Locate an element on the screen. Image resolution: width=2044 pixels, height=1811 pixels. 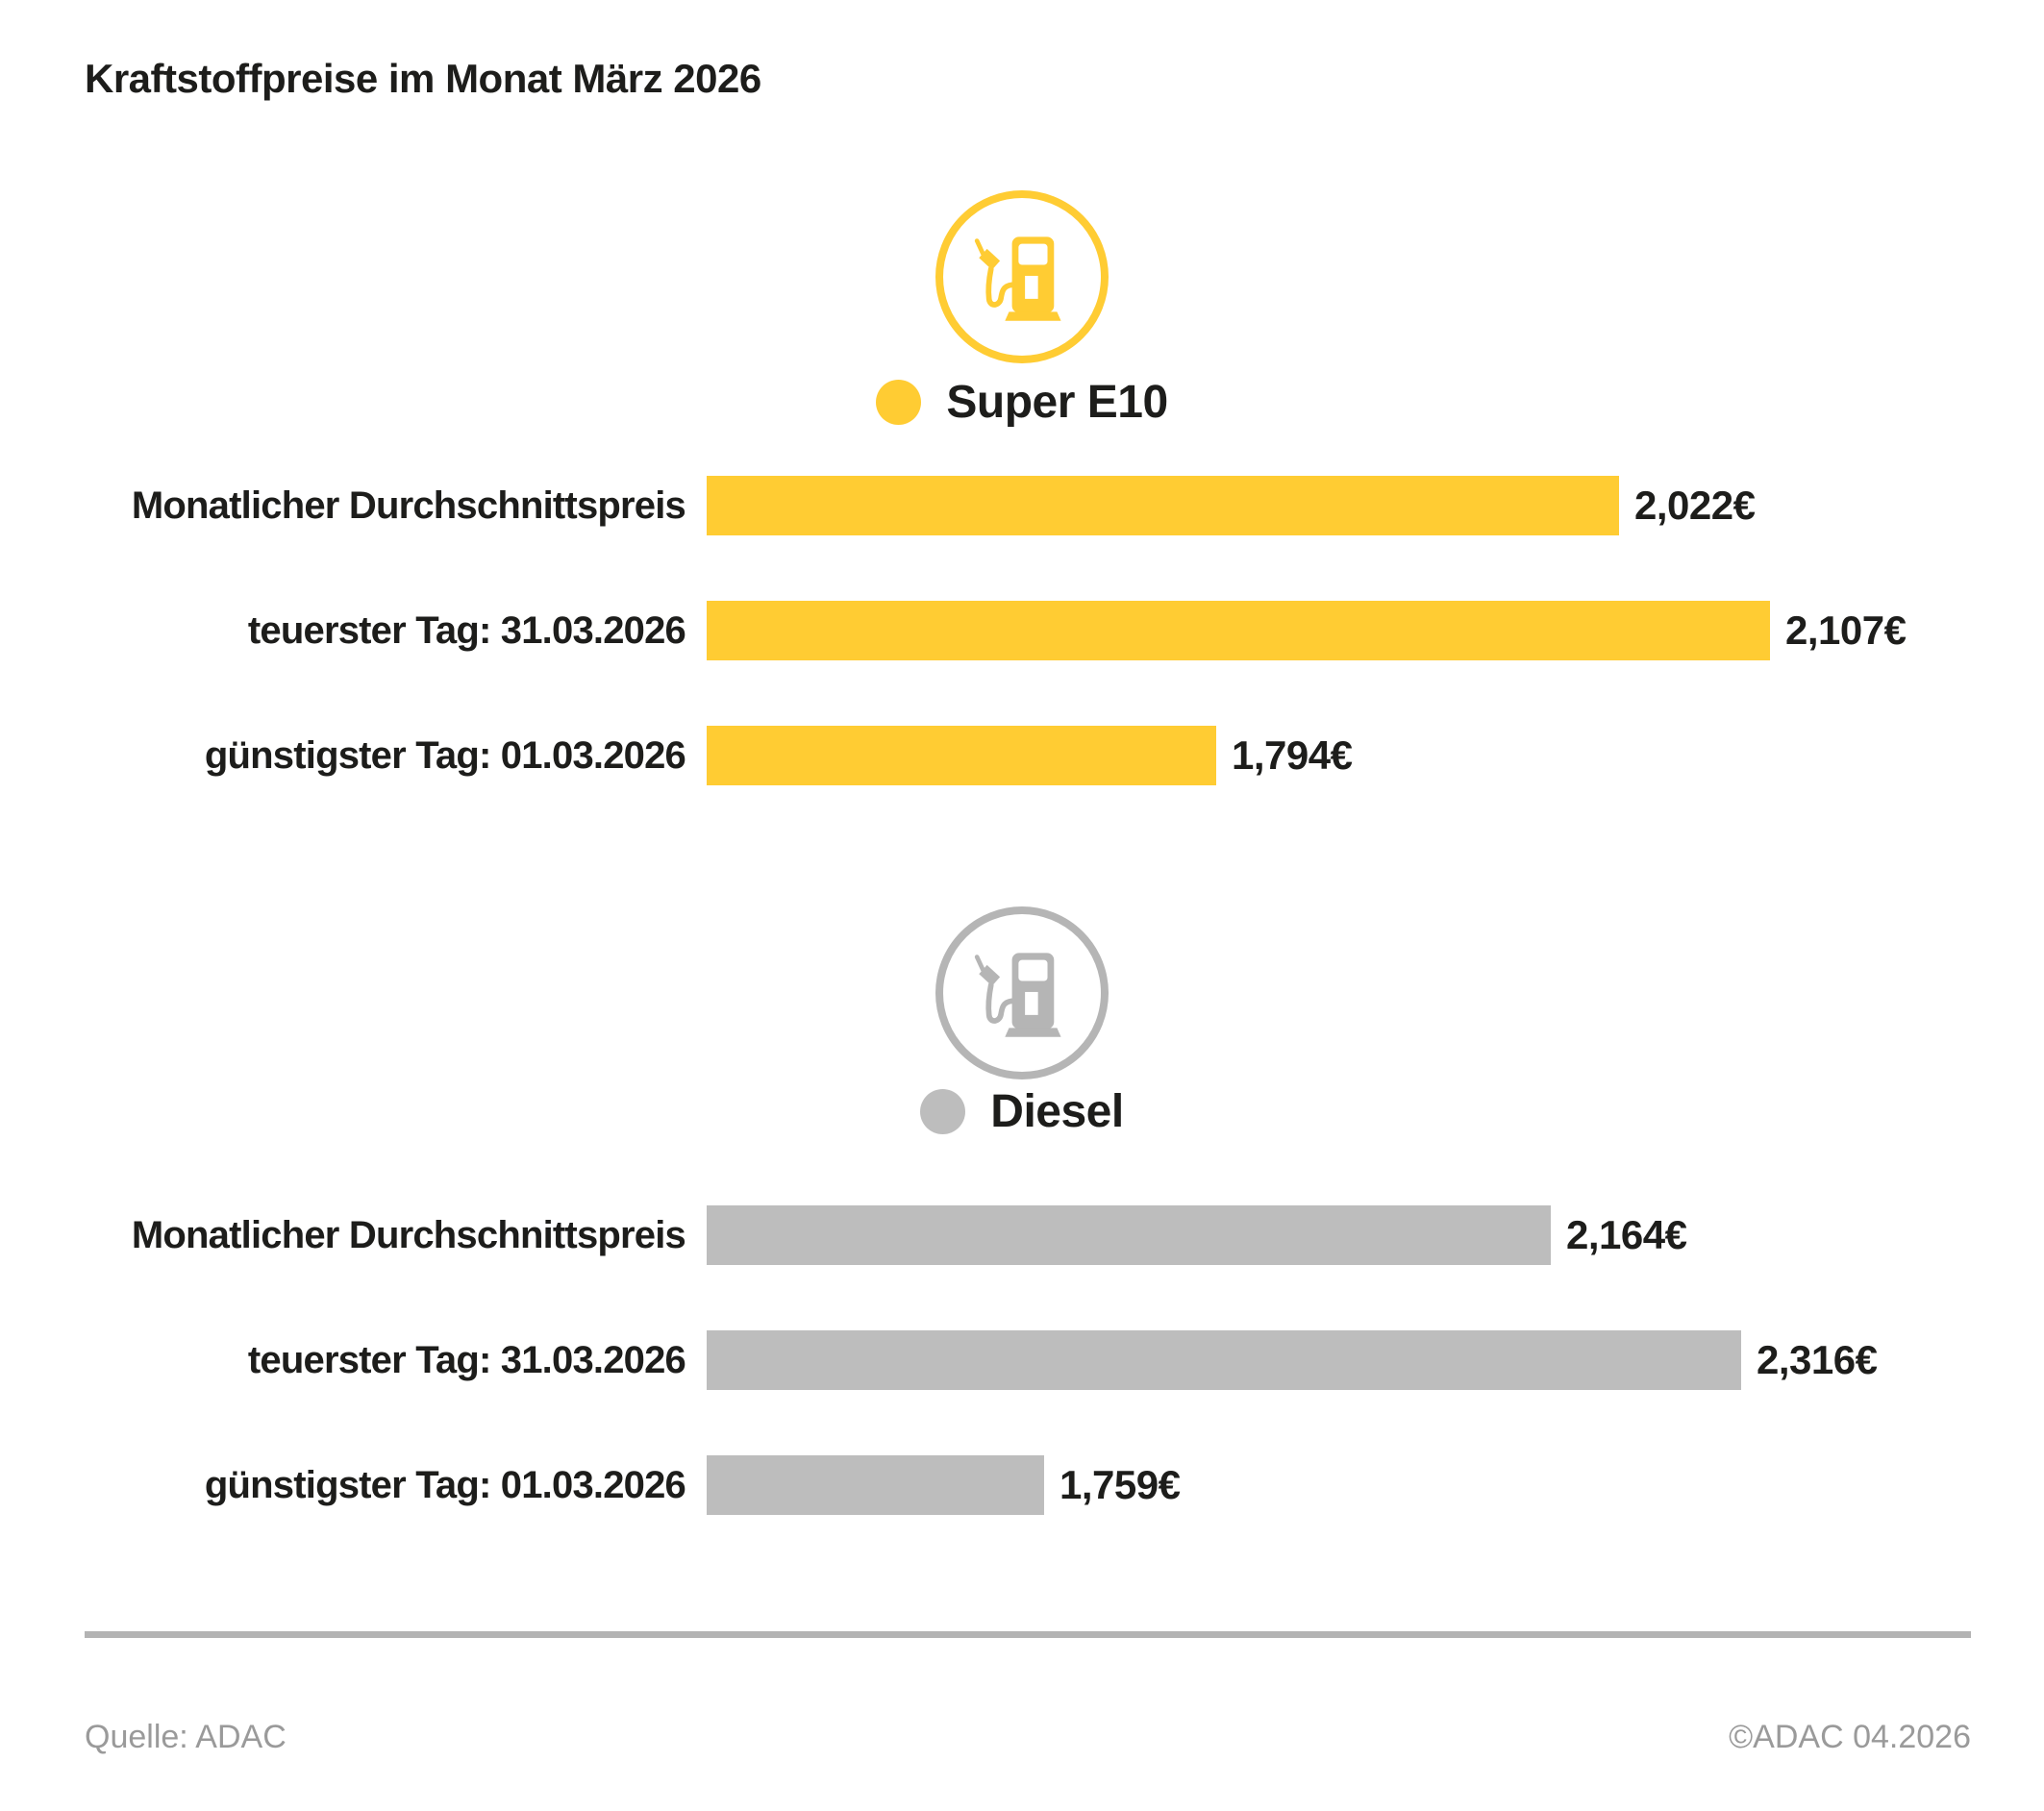
bar-row-diesel-average: Monatlicher Durchschnittspreis 2,164€ is located at coordinates (1022, 1235).